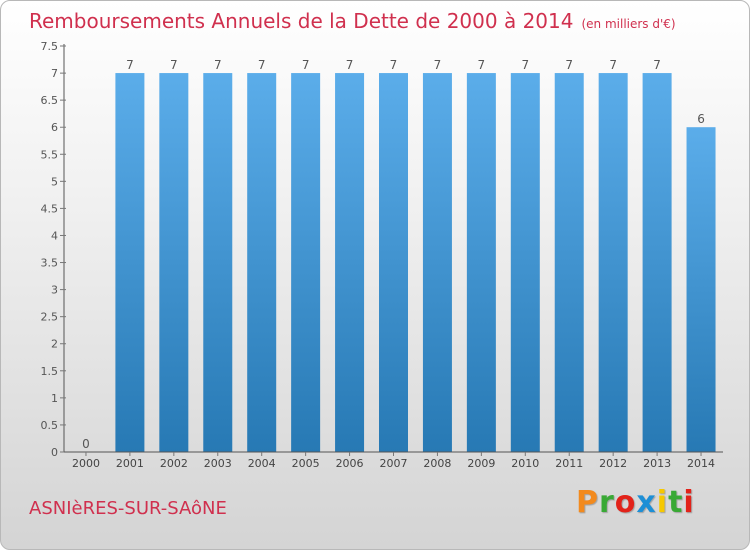 The image size is (750, 550). Describe the element at coordinates (50, 208) in the screenshot. I see `y-tick-label: 4.5` at that location.